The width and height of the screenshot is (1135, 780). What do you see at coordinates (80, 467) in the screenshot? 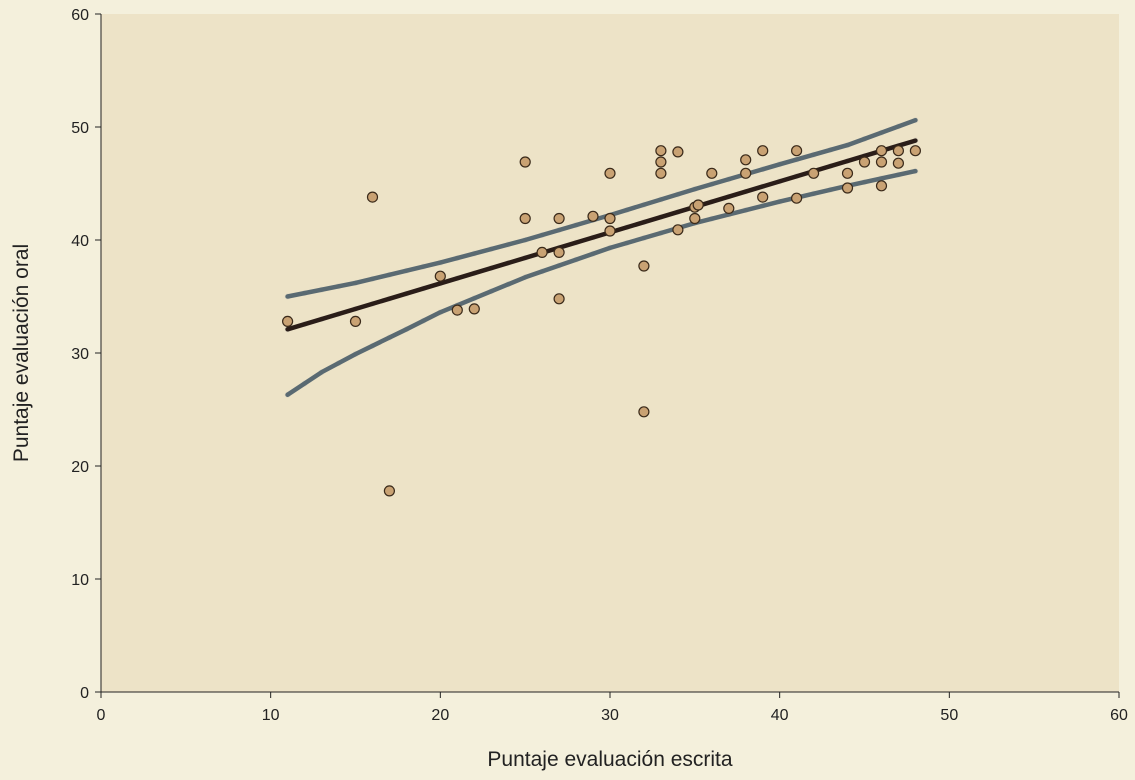
I see `y-tick-label: 20` at bounding box center [80, 467].